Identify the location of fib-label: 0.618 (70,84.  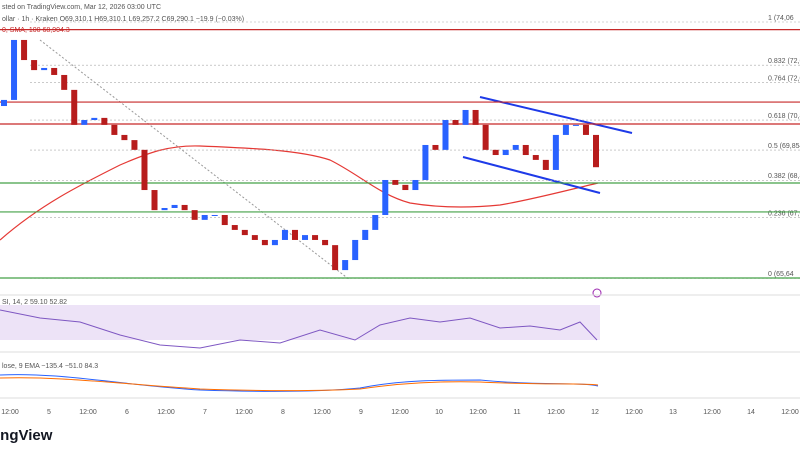
(784, 116).